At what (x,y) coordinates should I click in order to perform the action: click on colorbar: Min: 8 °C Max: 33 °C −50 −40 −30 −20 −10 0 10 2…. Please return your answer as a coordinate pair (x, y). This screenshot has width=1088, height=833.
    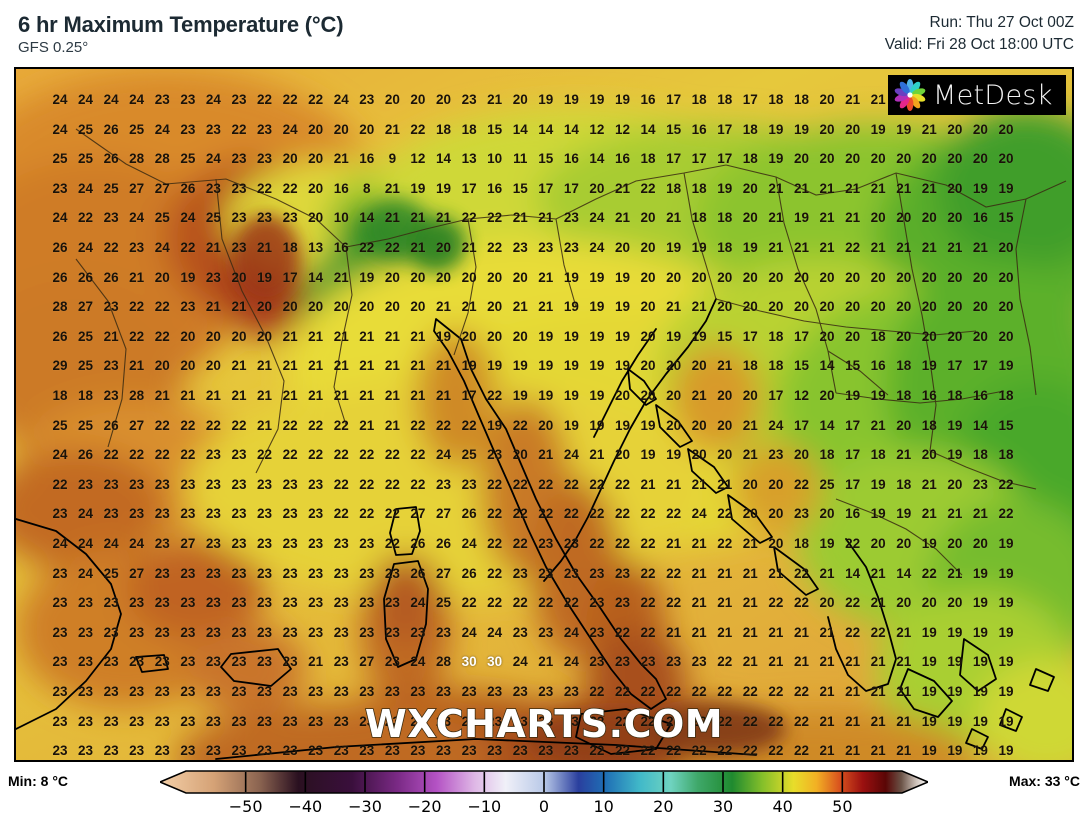
    Looking at the image, I should click on (544, 798).